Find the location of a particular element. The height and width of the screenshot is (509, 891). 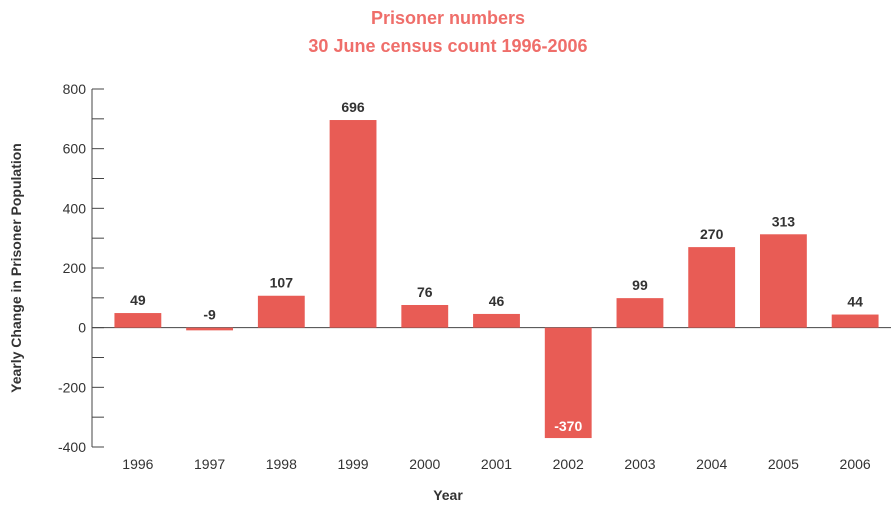

chart-subtitle: 30 June census count 1996-2006 is located at coordinates (447, 46).